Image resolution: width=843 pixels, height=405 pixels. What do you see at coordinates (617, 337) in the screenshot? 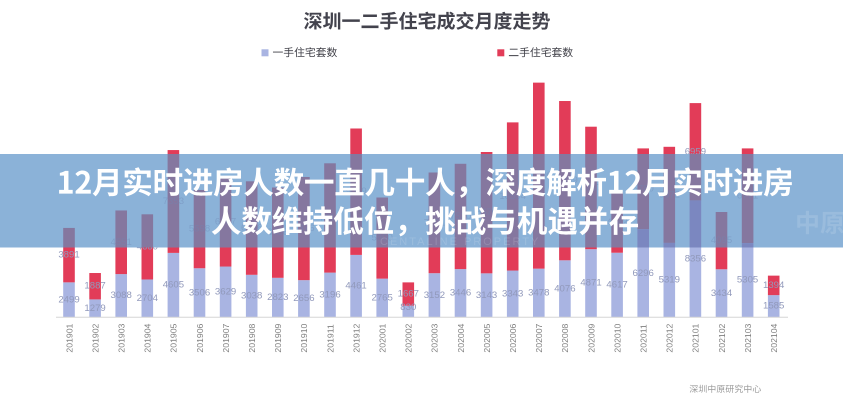
I see `svg-text: 202010` at bounding box center [617, 337].